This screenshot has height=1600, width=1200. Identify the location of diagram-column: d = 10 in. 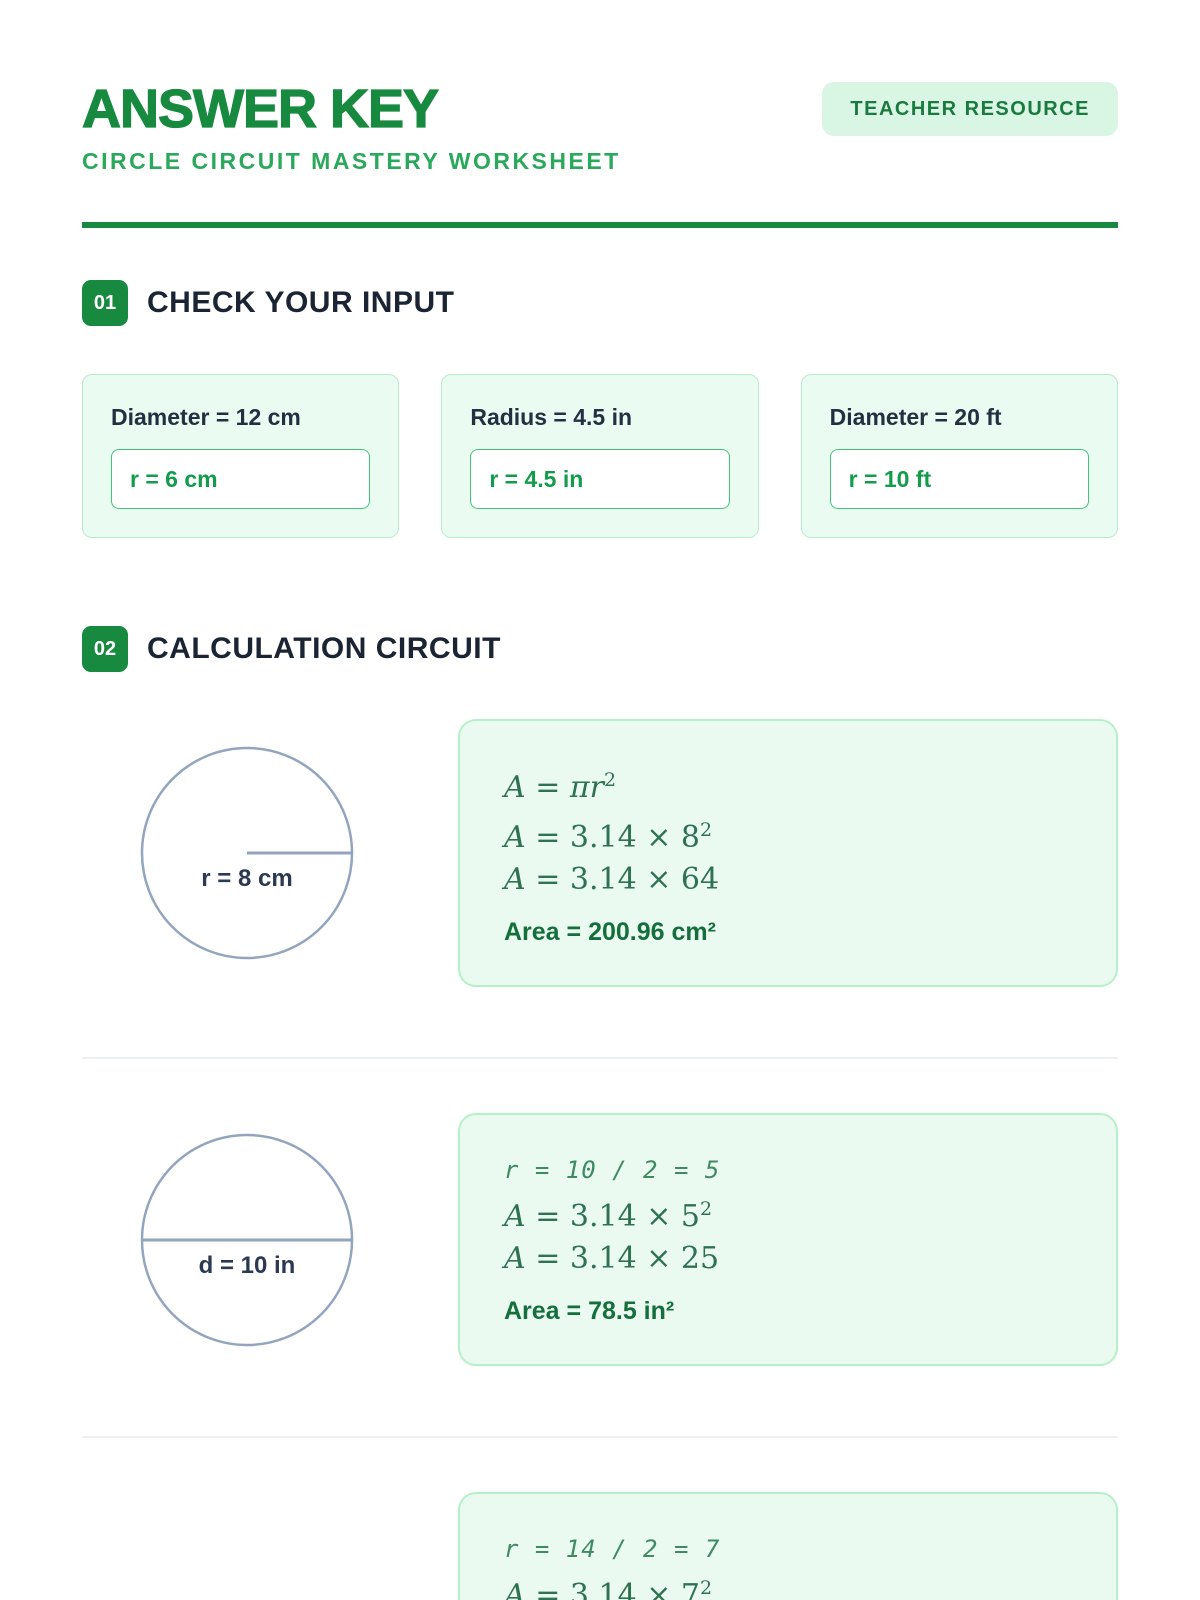
(247, 1239).